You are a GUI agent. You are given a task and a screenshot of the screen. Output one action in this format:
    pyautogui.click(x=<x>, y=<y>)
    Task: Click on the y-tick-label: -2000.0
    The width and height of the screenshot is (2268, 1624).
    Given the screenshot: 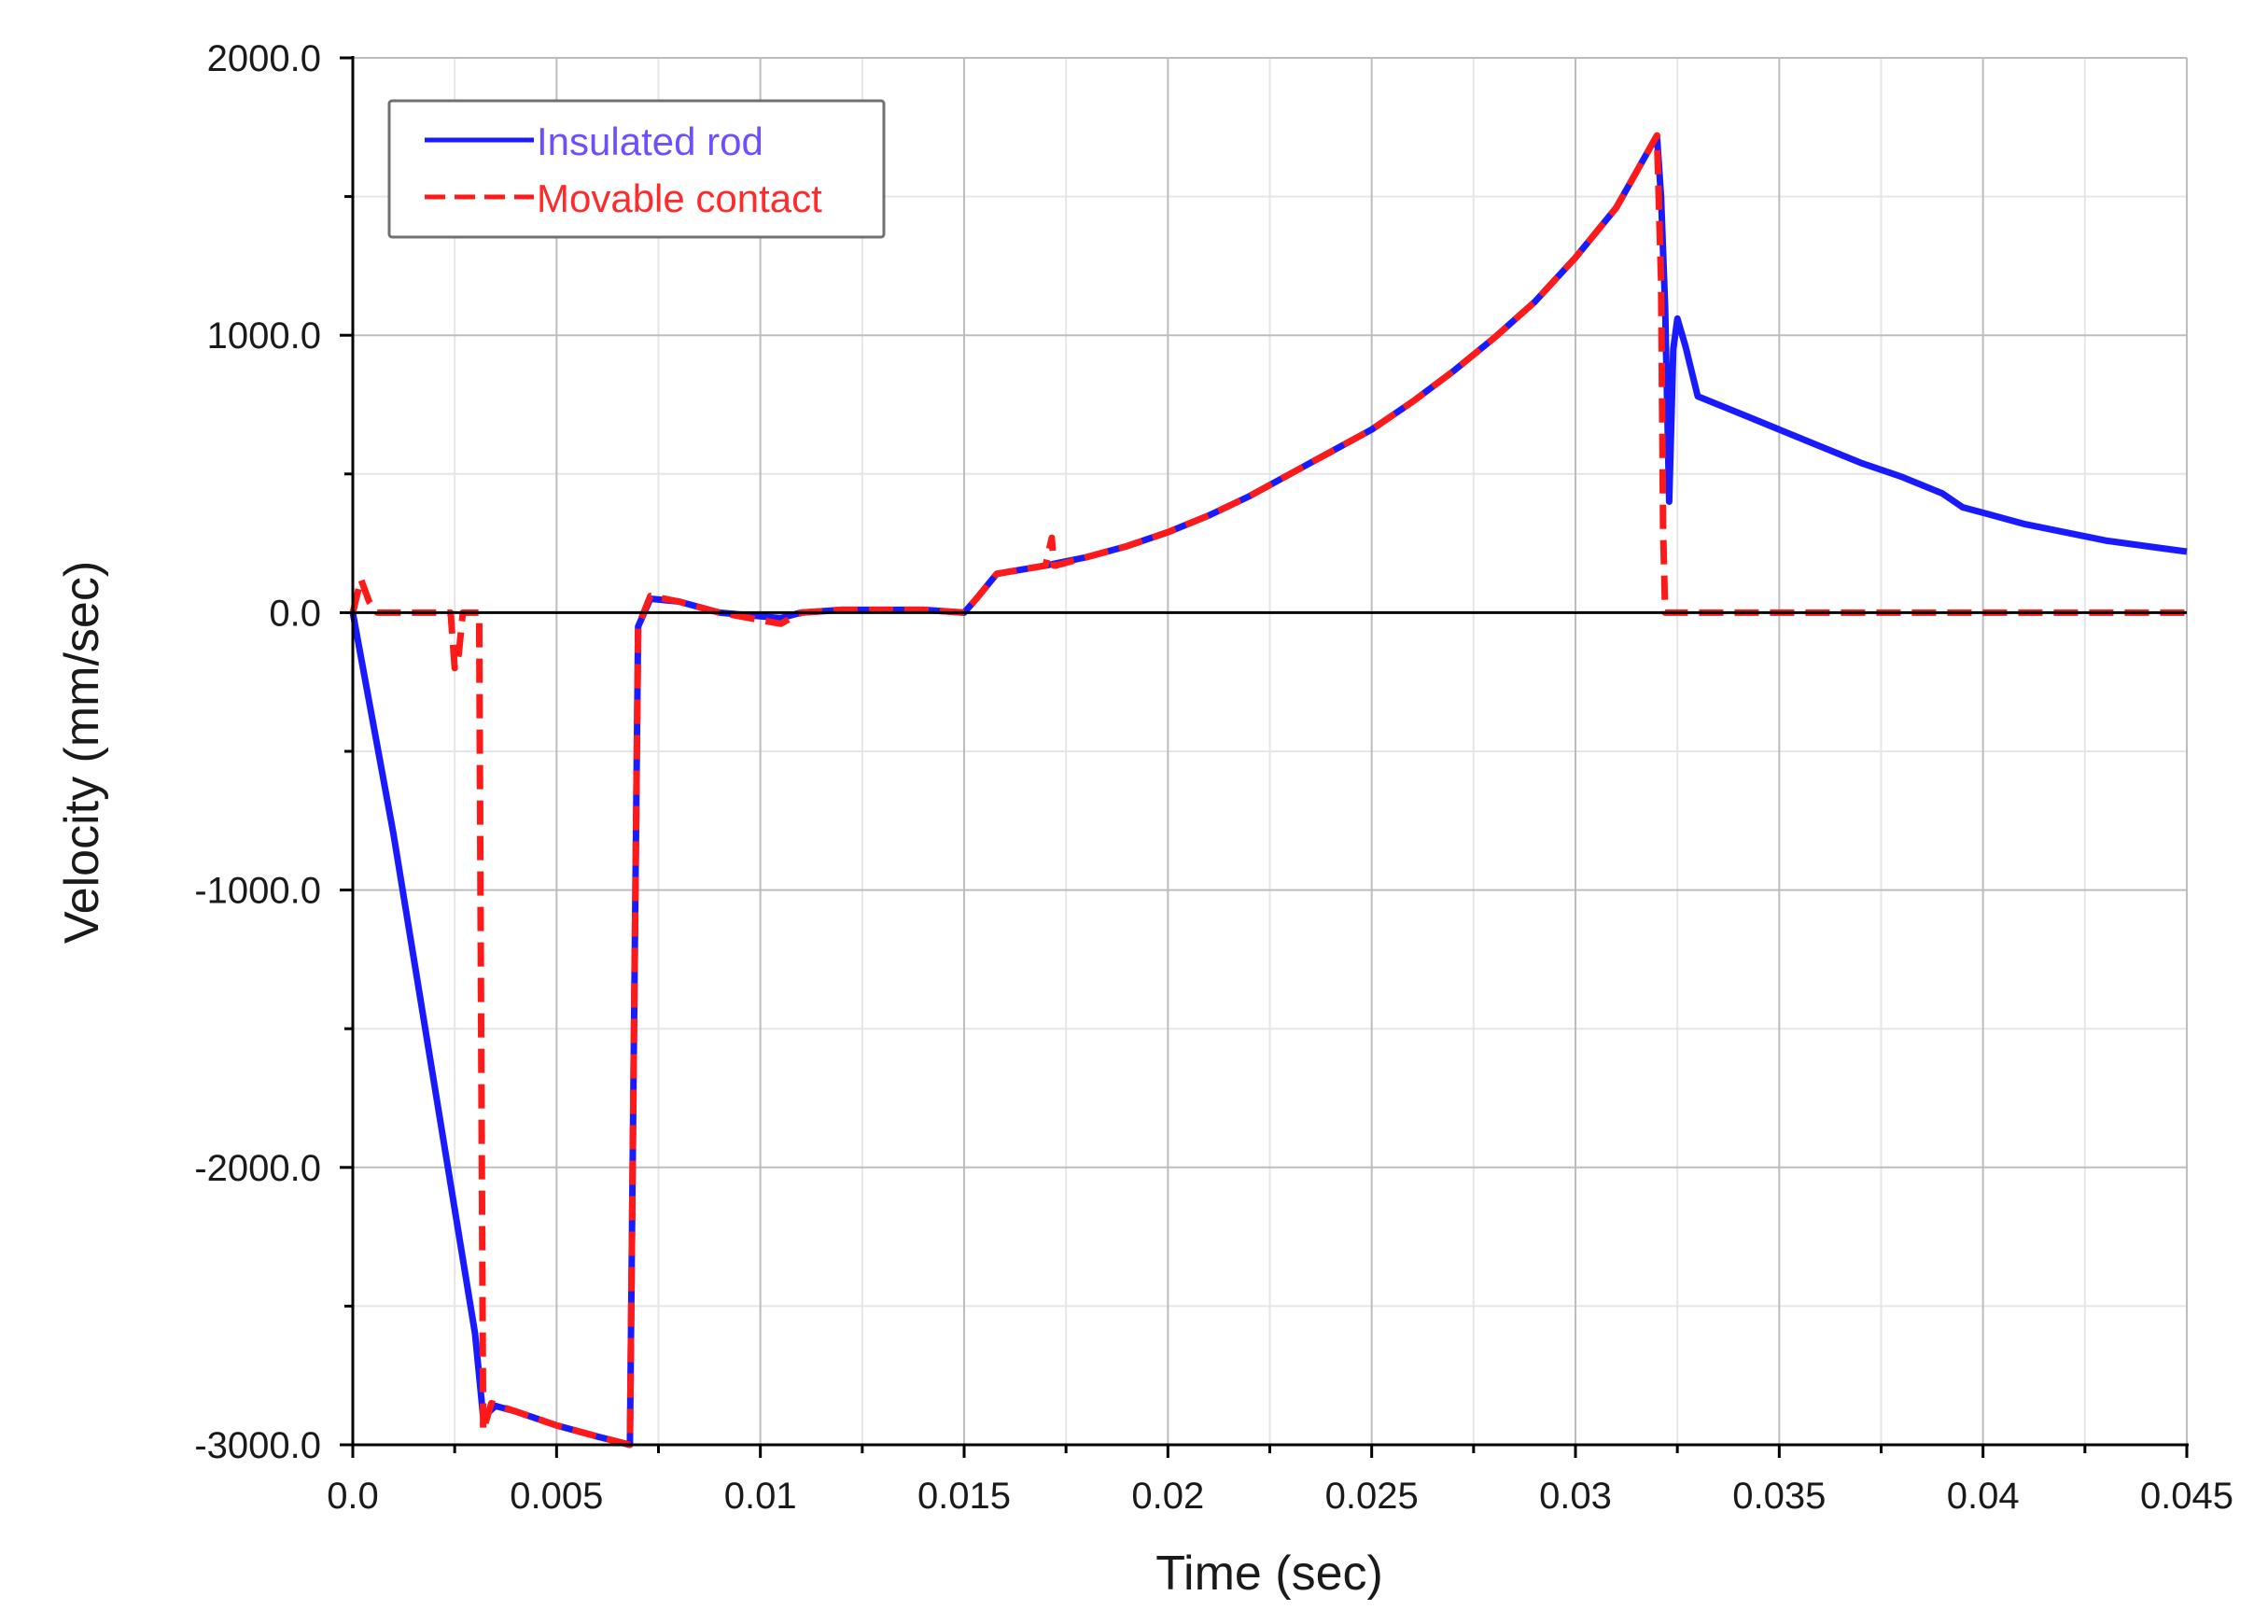 What is the action you would take?
    pyautogui.click(x=257, y=1168)
    